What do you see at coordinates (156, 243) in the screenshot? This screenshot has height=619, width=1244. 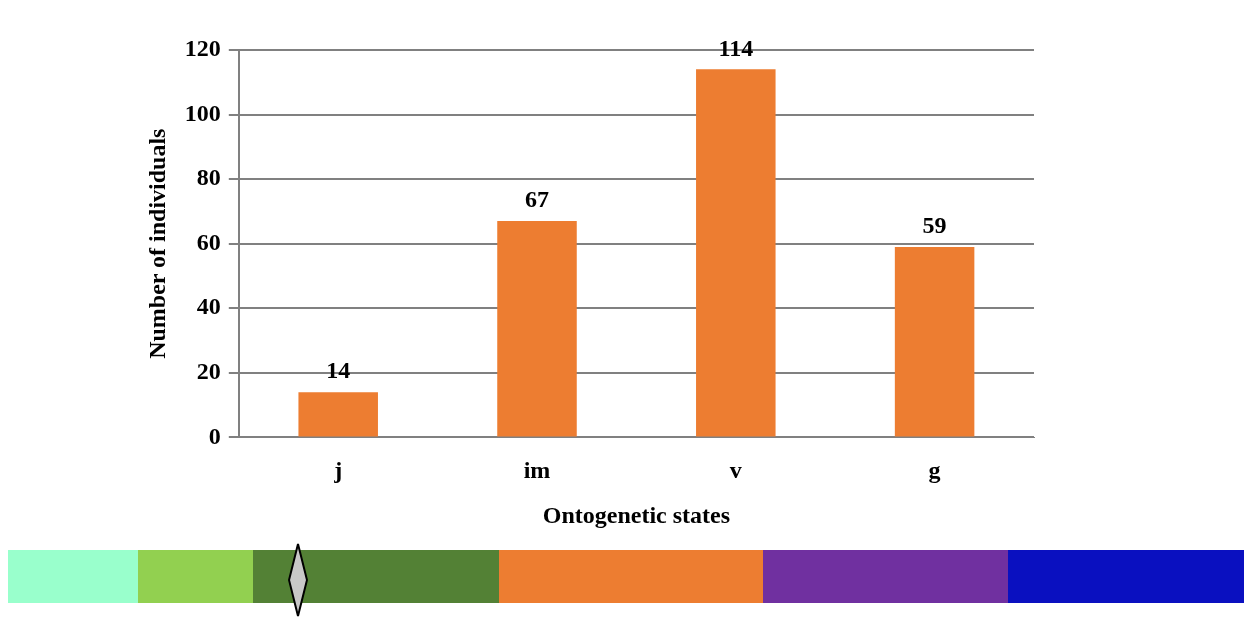 I see `y-axis-title: Number of individuals` at bounding box center [156, 243].